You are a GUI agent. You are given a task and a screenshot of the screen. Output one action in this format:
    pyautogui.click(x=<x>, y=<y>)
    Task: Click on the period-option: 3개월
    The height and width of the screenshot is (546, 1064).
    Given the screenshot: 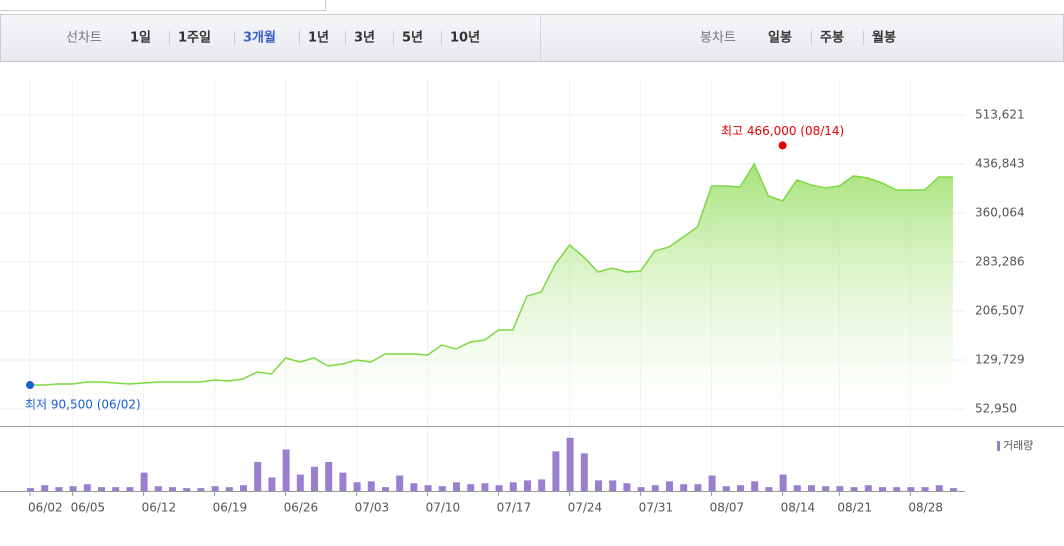 What is the action you would take?
    pyautogui.click(x=259, y=38)
    